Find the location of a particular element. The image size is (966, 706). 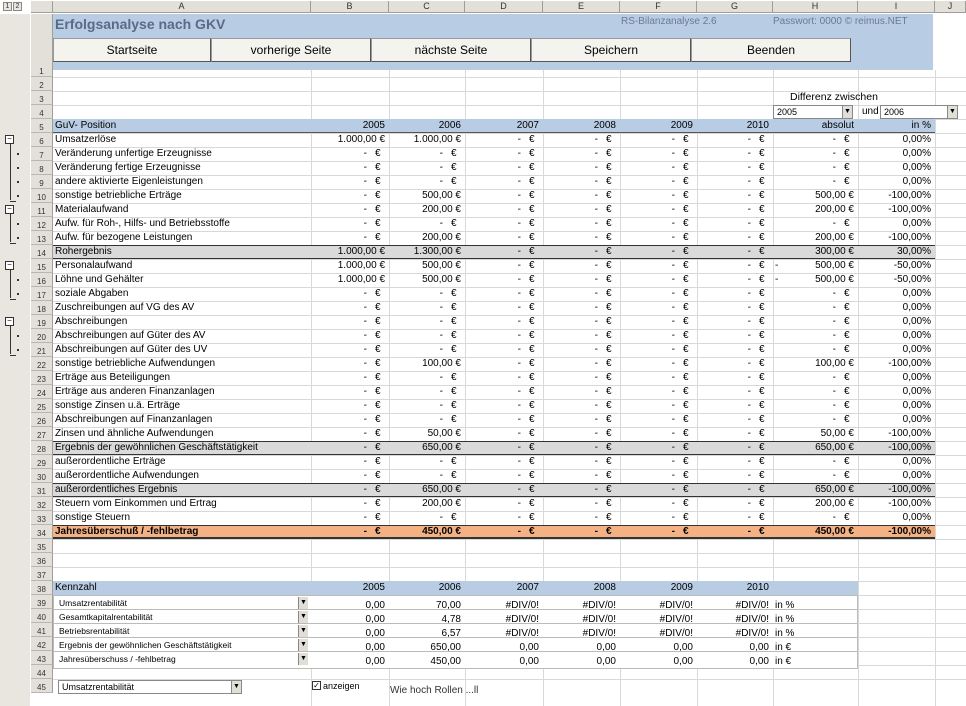

row-header-24: 24 is located at coordinates (42, 392).